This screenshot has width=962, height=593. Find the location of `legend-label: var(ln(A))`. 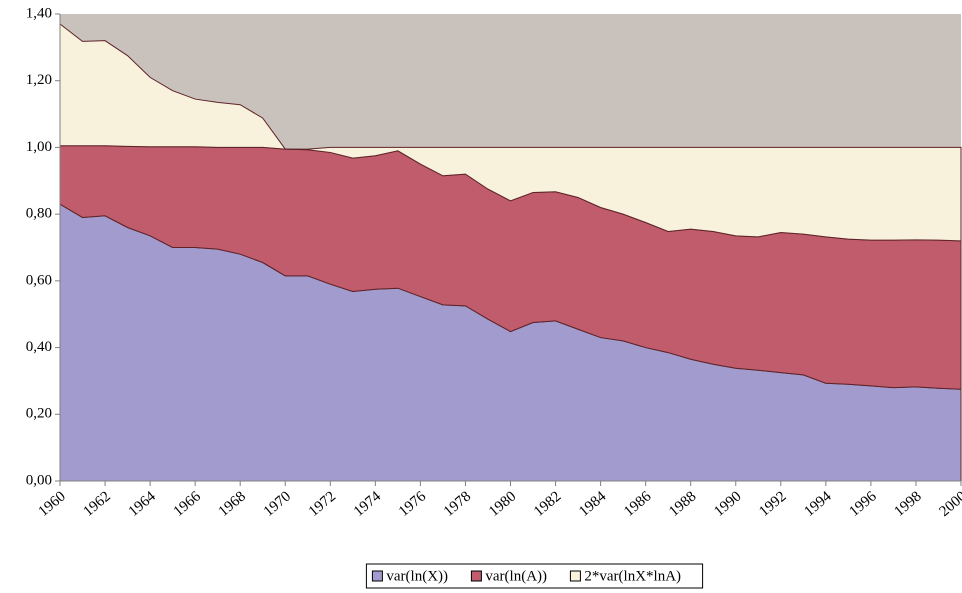

legend-label: var(ln(A)) is located at coordinates (516, 576).